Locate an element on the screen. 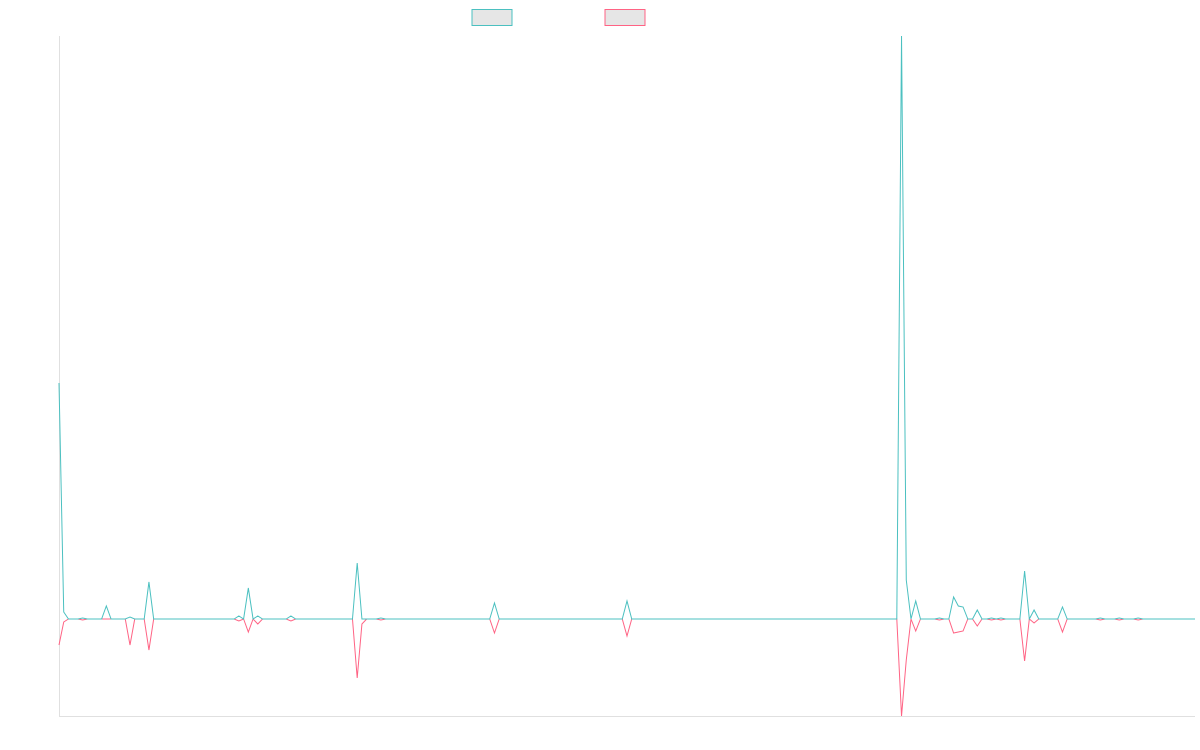  series-line is located at coordinates (626, 667).